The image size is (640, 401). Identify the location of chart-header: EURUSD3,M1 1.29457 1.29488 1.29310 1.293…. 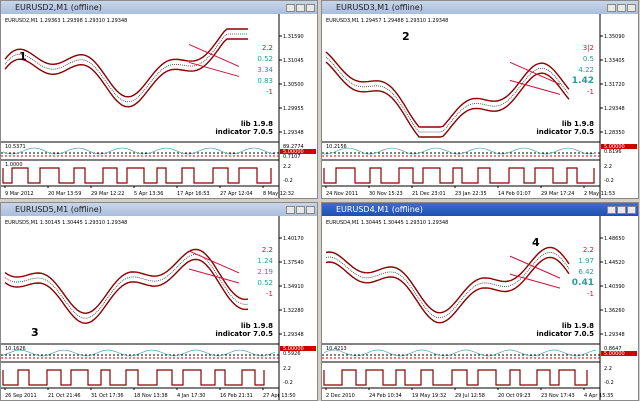
(387, 21).